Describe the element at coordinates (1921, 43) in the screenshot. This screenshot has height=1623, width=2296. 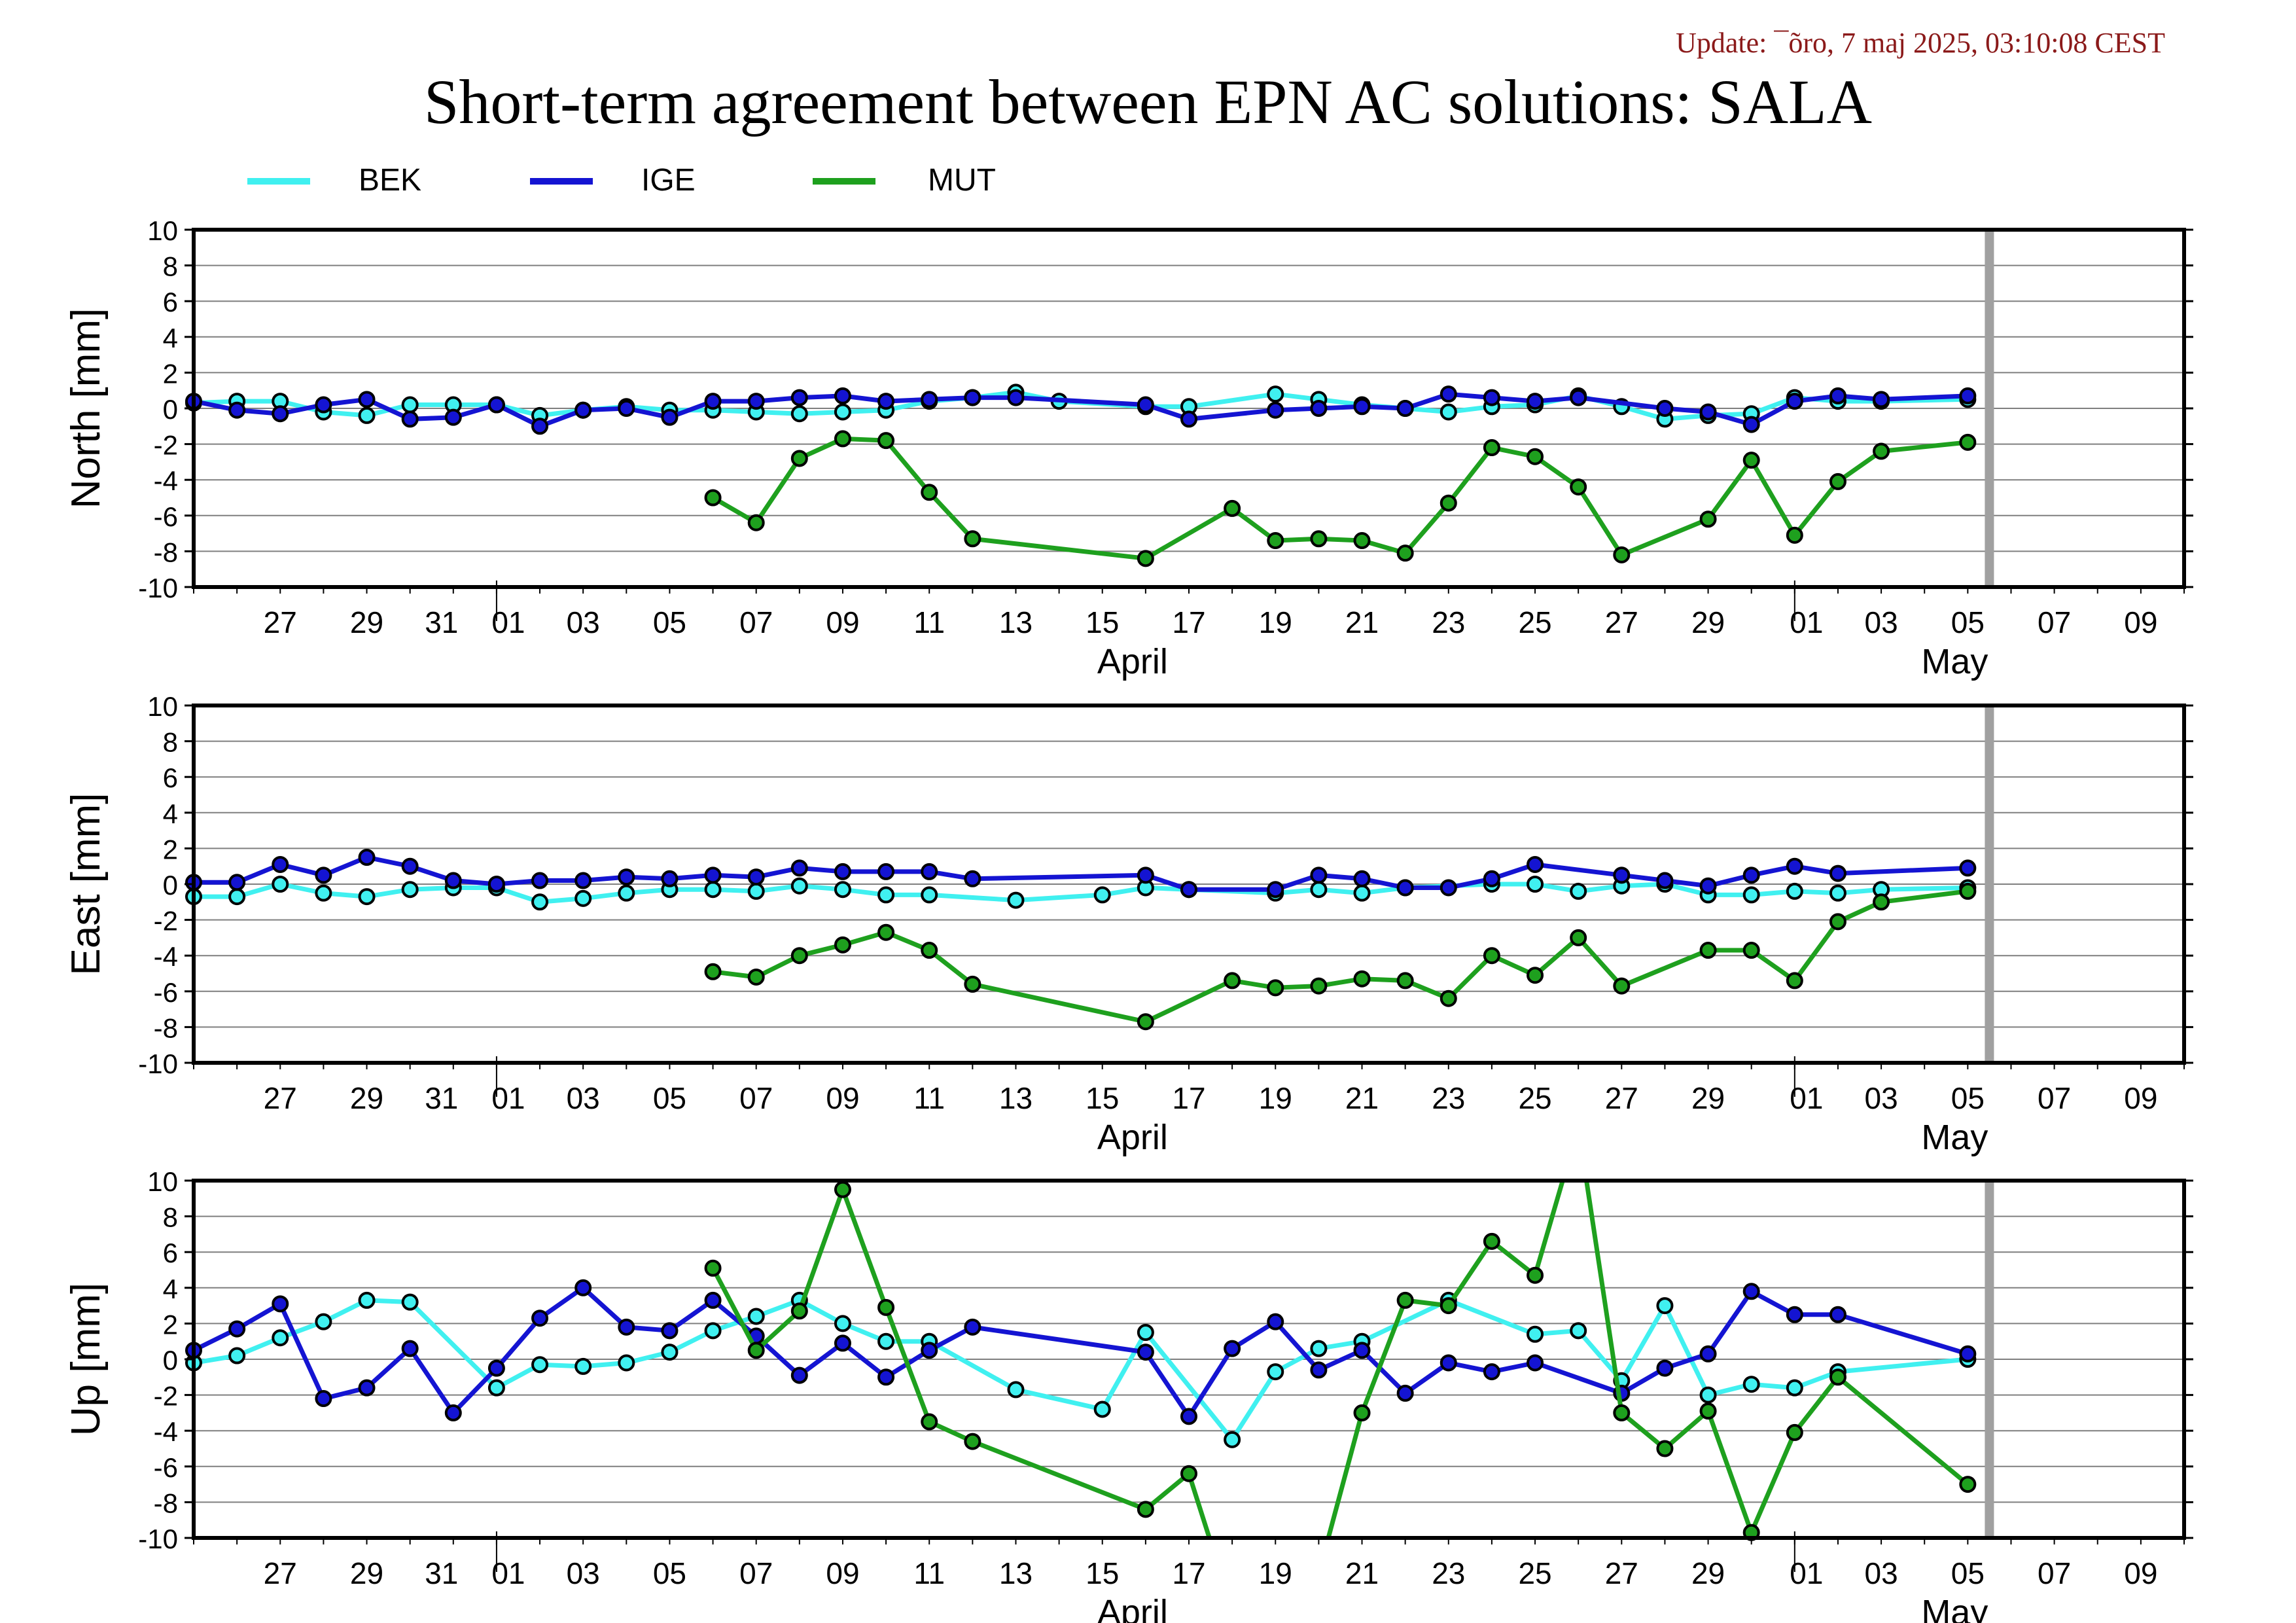
I see `update-timestamp: Update: ¯õro, 7 maj 2025, 03:10:08 CEST` at that location.